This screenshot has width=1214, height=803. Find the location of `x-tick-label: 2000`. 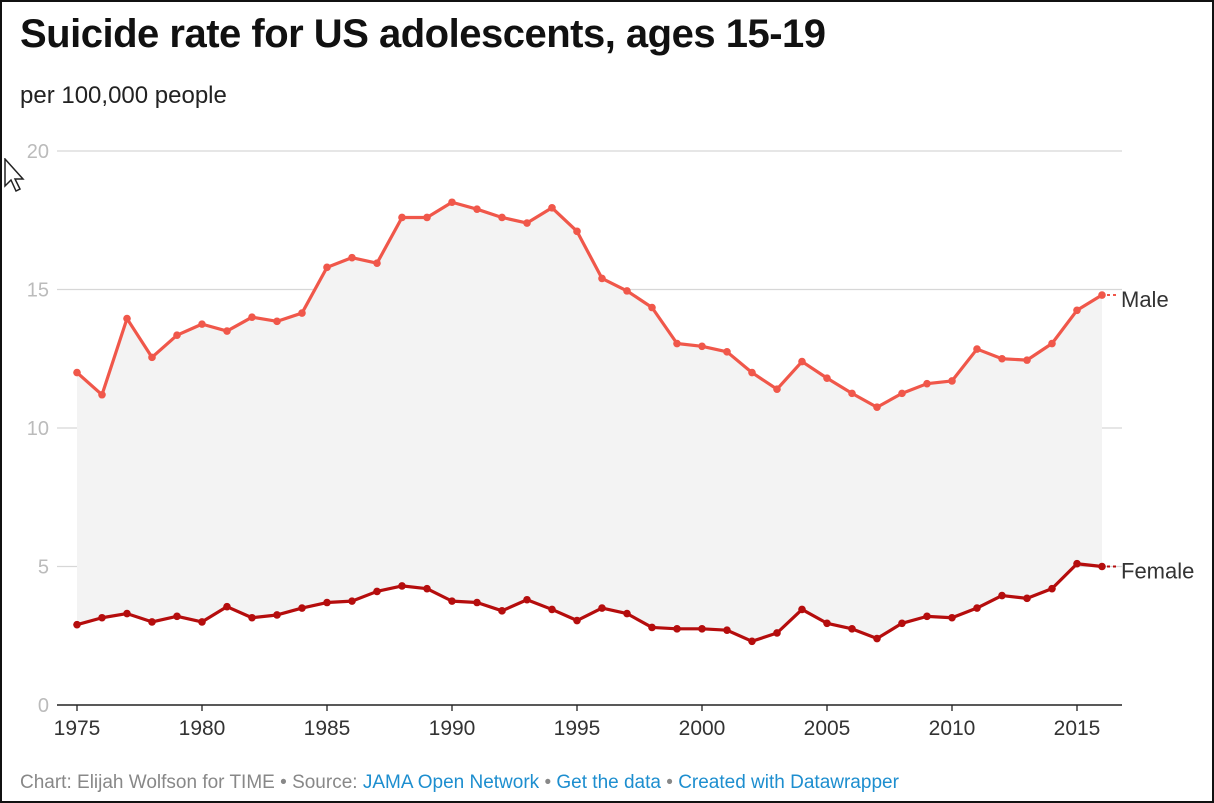

x-tick-label: 2000 is located at coordinates (702, 728).